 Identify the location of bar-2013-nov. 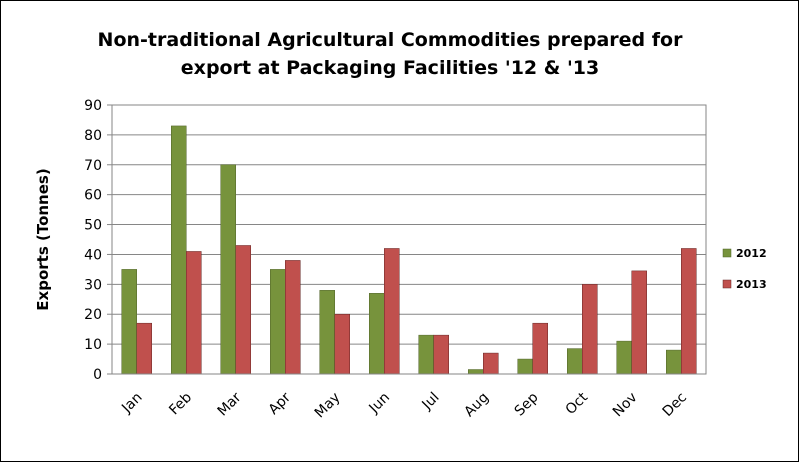
(639, 322).